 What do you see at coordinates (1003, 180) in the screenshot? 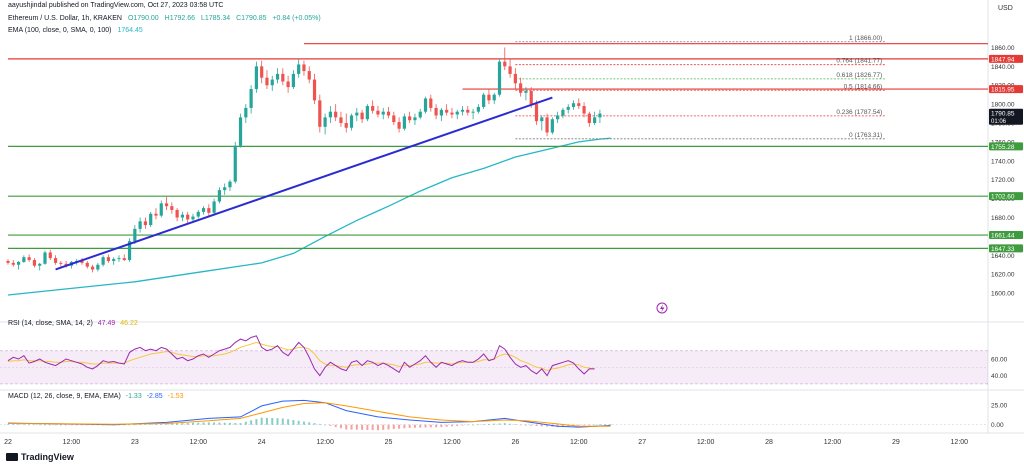
I see `price-tick-label: 1720.00` at bounding box center [1003, 180].